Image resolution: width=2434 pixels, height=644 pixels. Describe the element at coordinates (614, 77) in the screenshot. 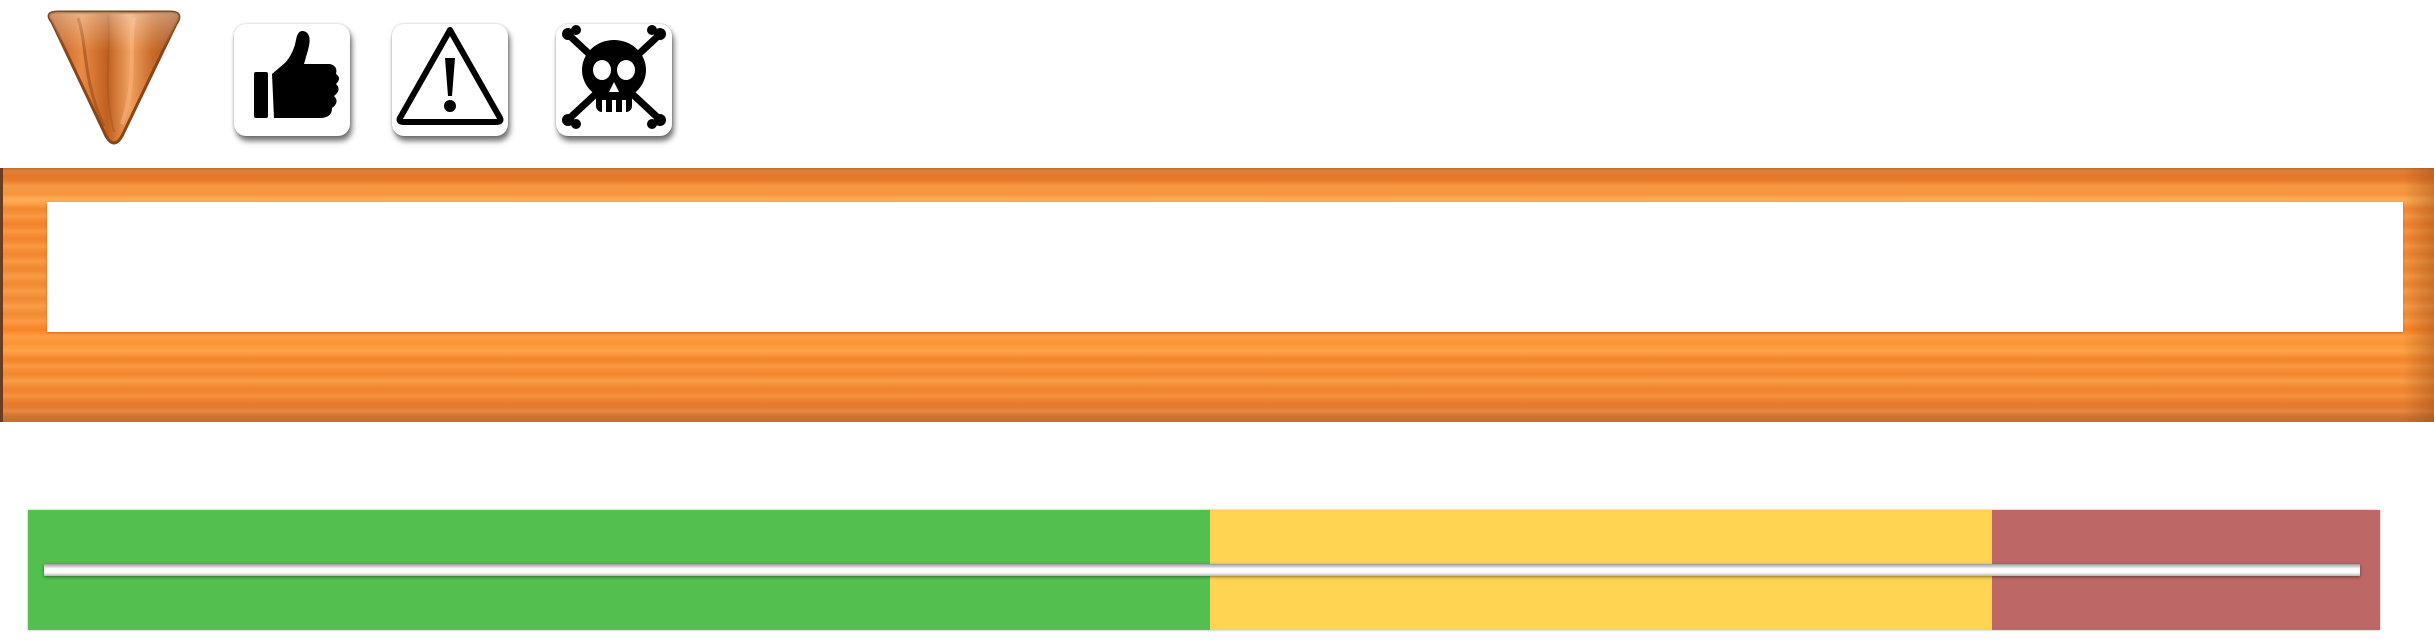

I see `skull-crossbones-icon` at that location.